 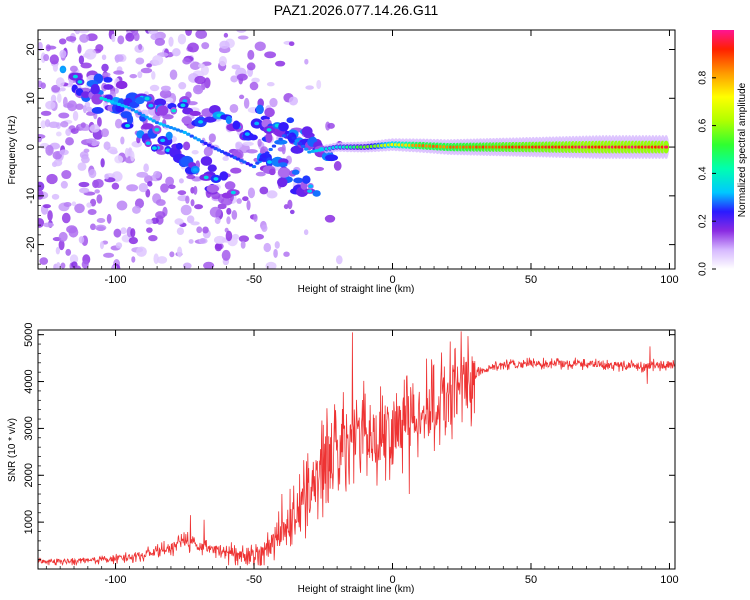 I want to click on snr-x-tick-label: 100, so click(x=669, y=580).